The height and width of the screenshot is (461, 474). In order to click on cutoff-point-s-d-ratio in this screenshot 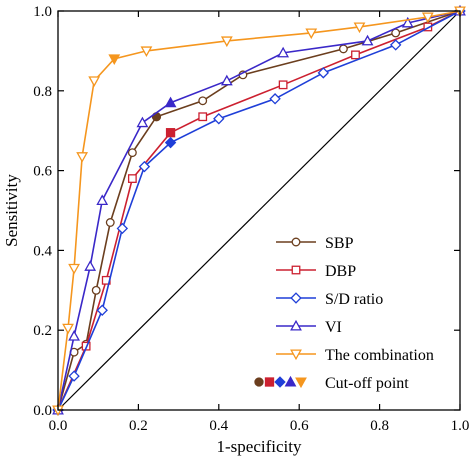, I will do `click(170, 142)`.